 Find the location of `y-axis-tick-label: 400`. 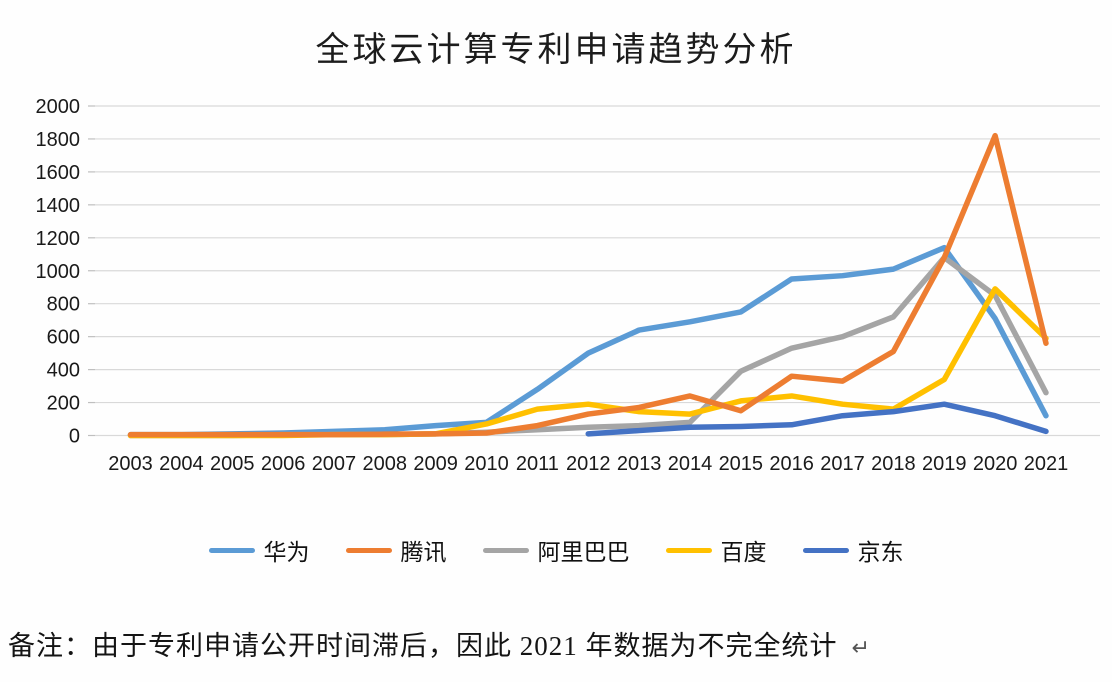

y-axis-tick-label: 400 is located at coordinates (63, 371).